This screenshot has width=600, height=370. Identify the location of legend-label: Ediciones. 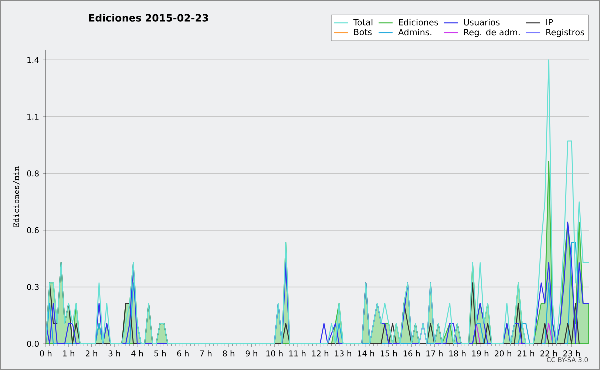
(418, 22).